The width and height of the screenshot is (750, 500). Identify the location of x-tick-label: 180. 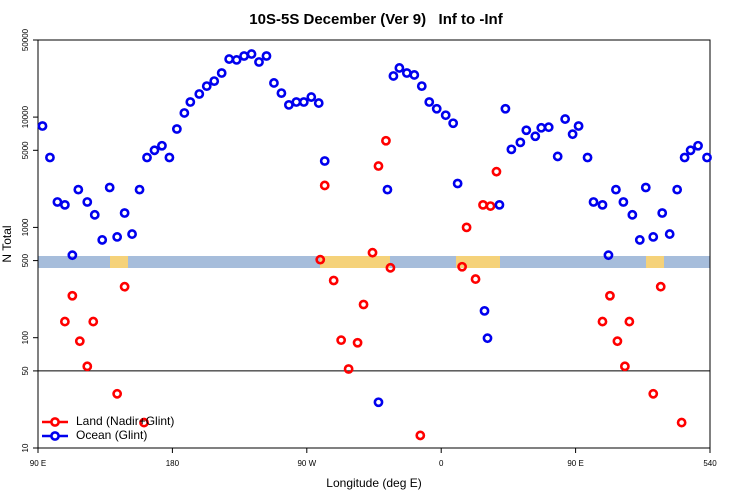
(173, 463).